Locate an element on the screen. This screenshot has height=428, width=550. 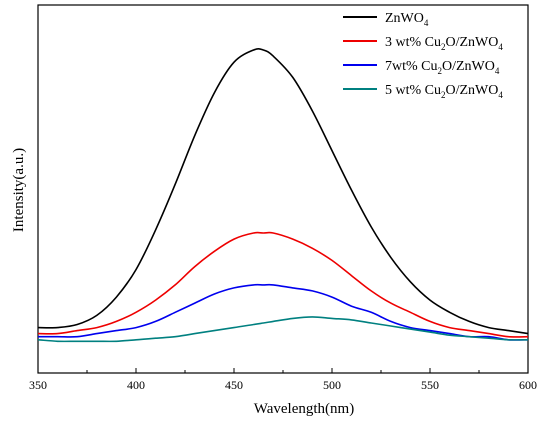
legend-item-3: 7wt% Cu2O/ZnWO4 is located at coordinates (421, 67).